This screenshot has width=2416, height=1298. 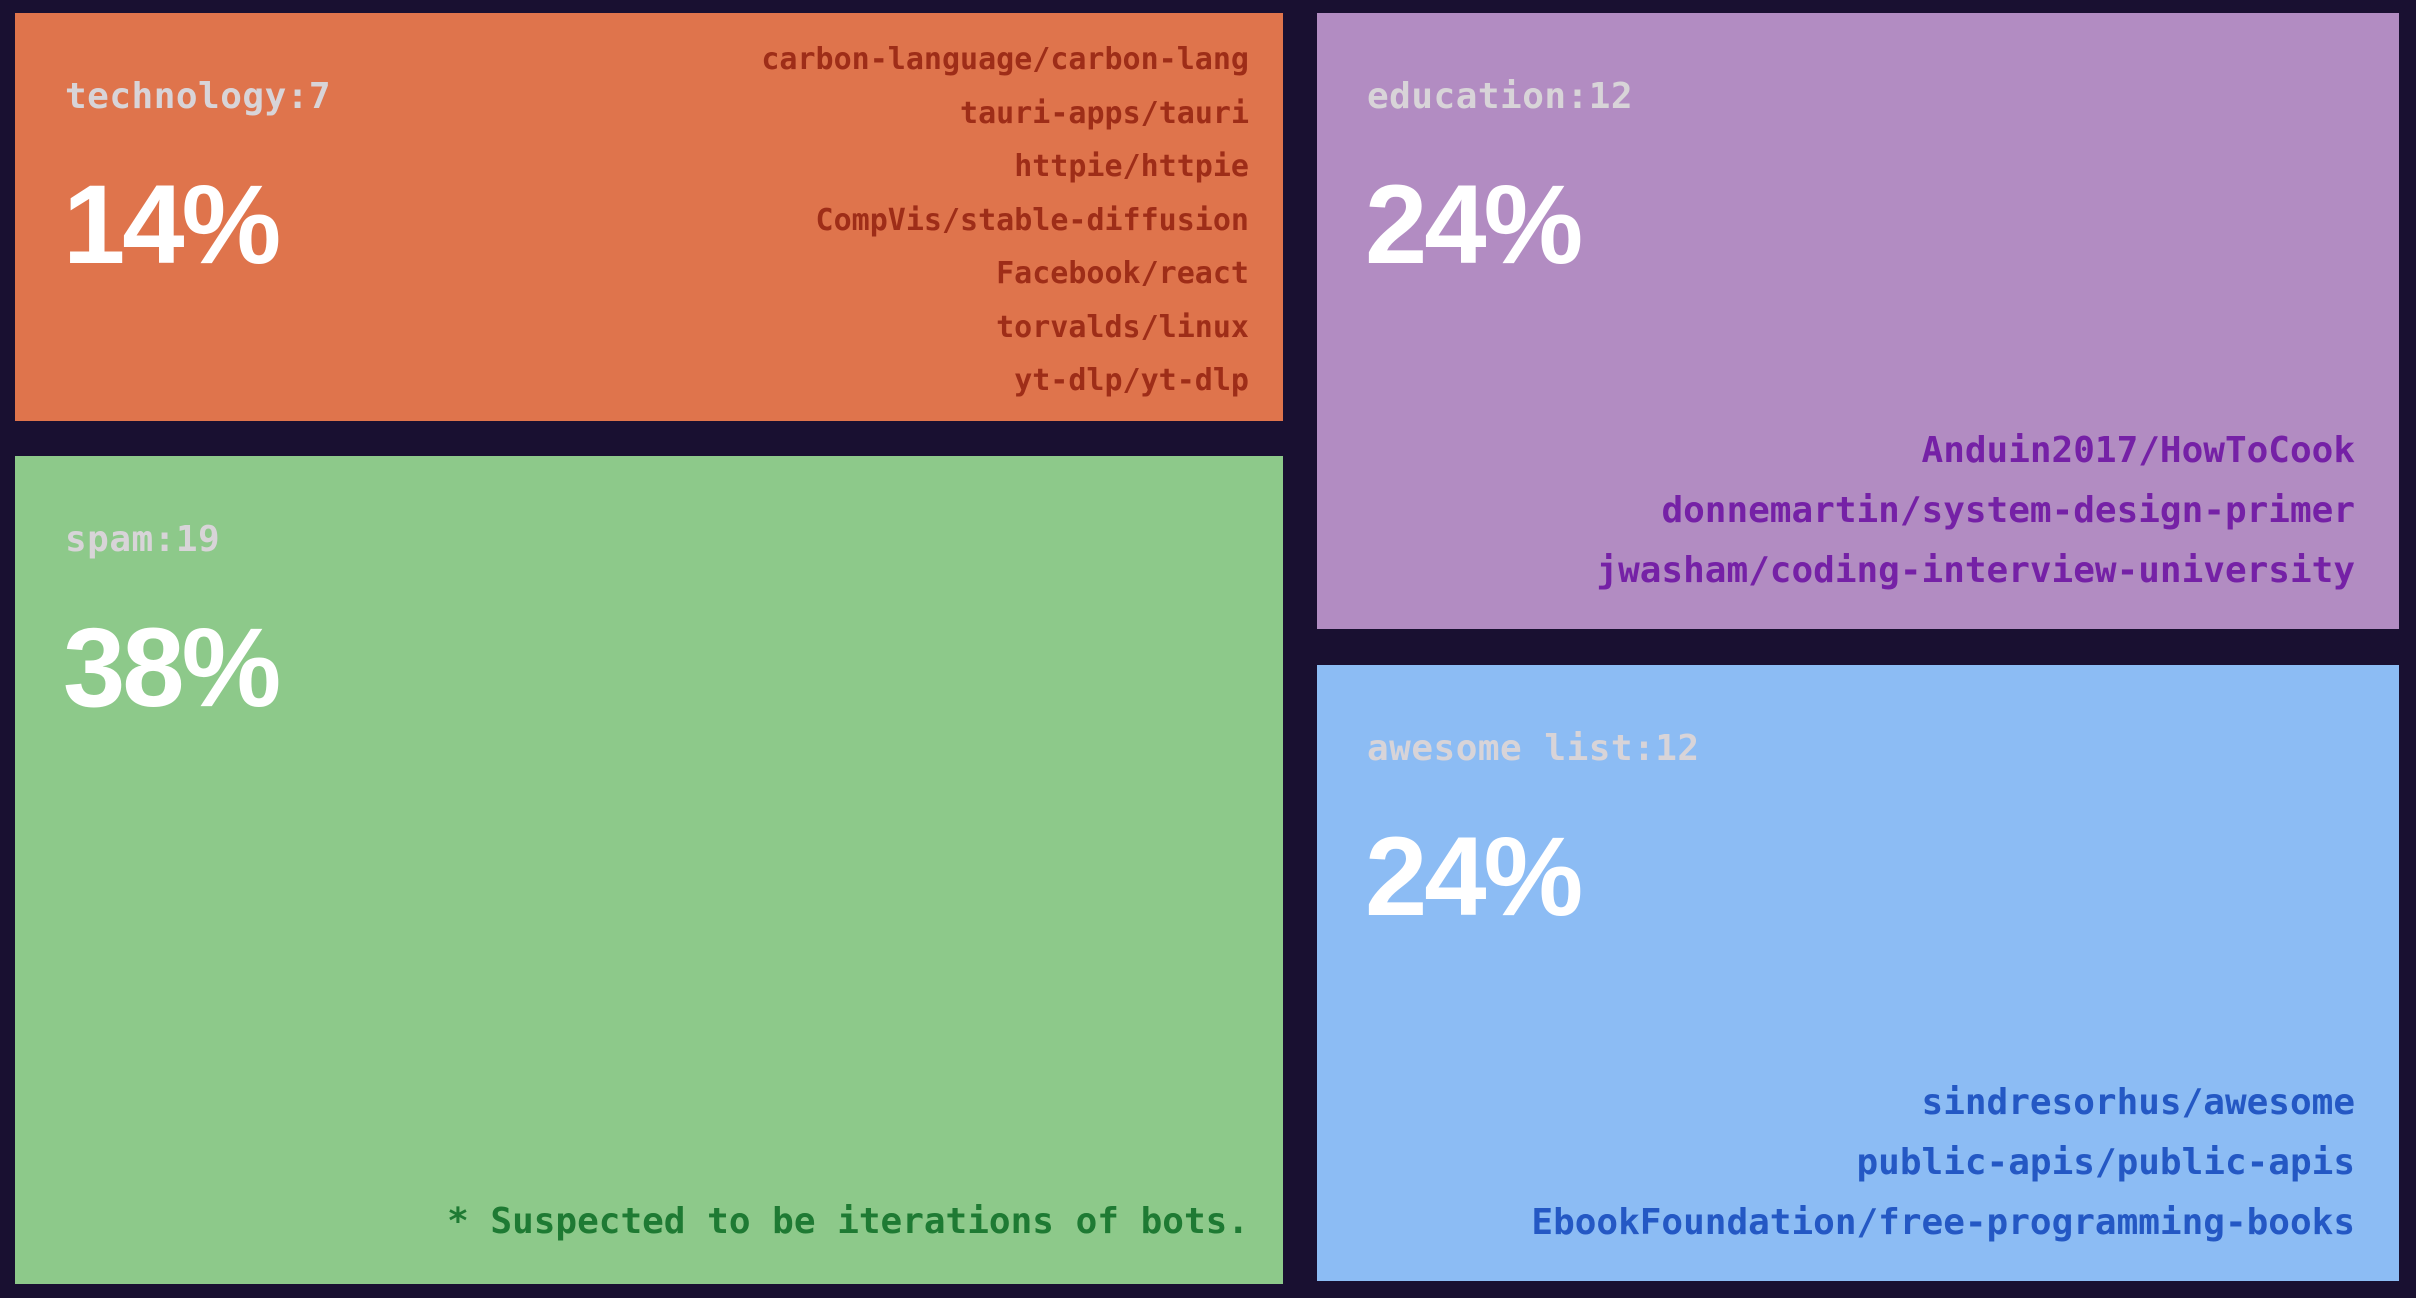 I want to click on repo-item: httpie/httpie, so click(x=1131, y=166).